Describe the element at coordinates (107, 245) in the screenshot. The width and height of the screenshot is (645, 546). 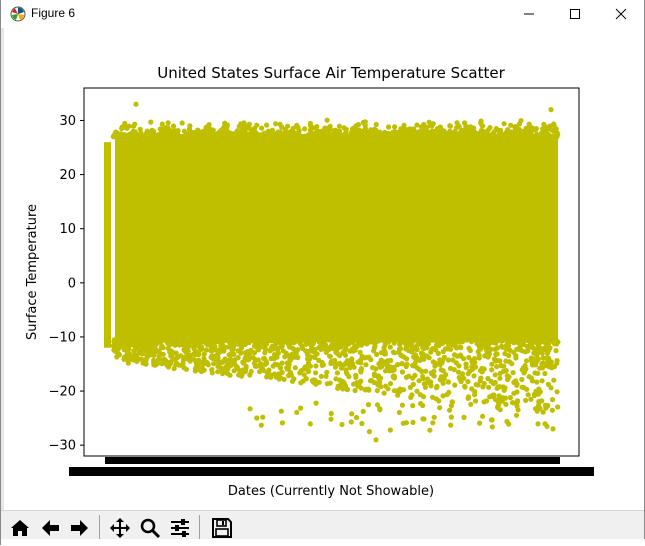
I see `scatter-dense-region` at that location.